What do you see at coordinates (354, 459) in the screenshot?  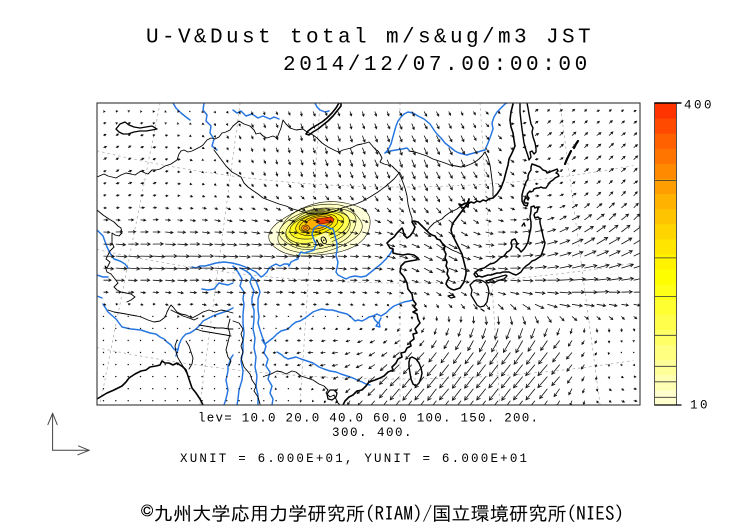 I see `svg-text:XUNIT = 6.000E+01, YUNIT = 6.0: XUNIT = 6.000E+01, YUNIT = 6.000E+01` at bounding box center [354, 459].